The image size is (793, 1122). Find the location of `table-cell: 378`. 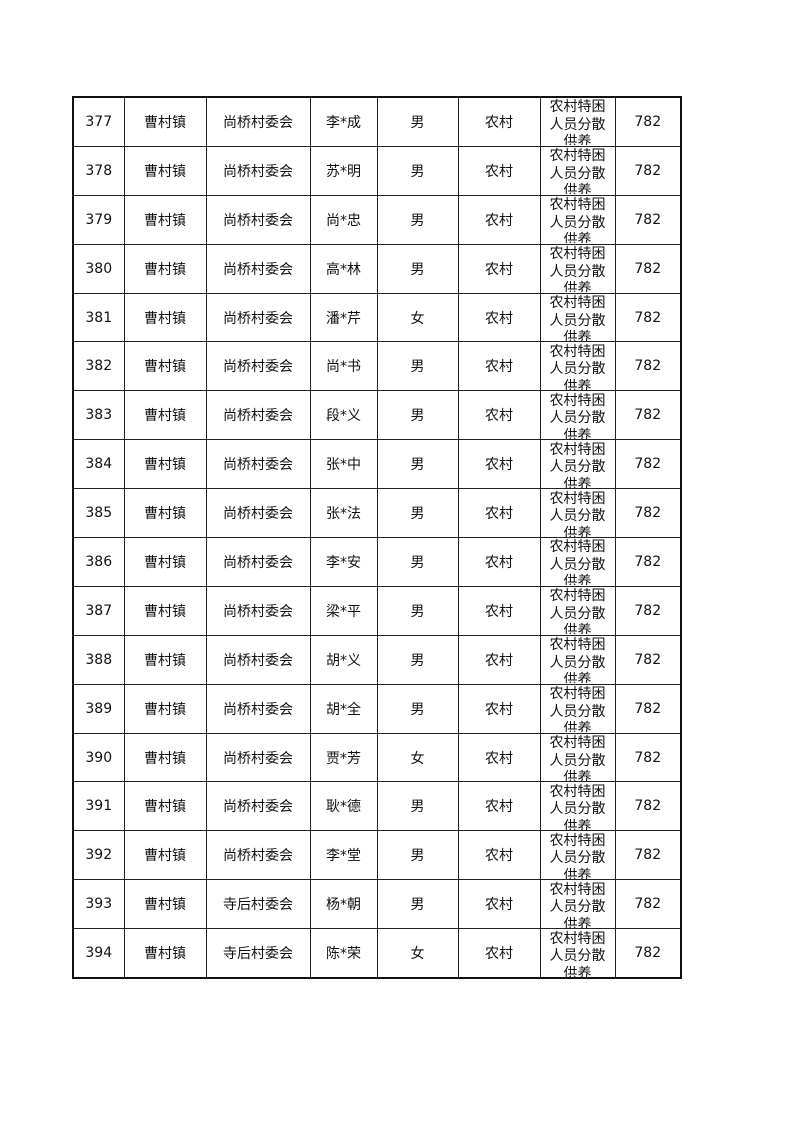

table-cell: 378 is located at coordinates (98, 170).